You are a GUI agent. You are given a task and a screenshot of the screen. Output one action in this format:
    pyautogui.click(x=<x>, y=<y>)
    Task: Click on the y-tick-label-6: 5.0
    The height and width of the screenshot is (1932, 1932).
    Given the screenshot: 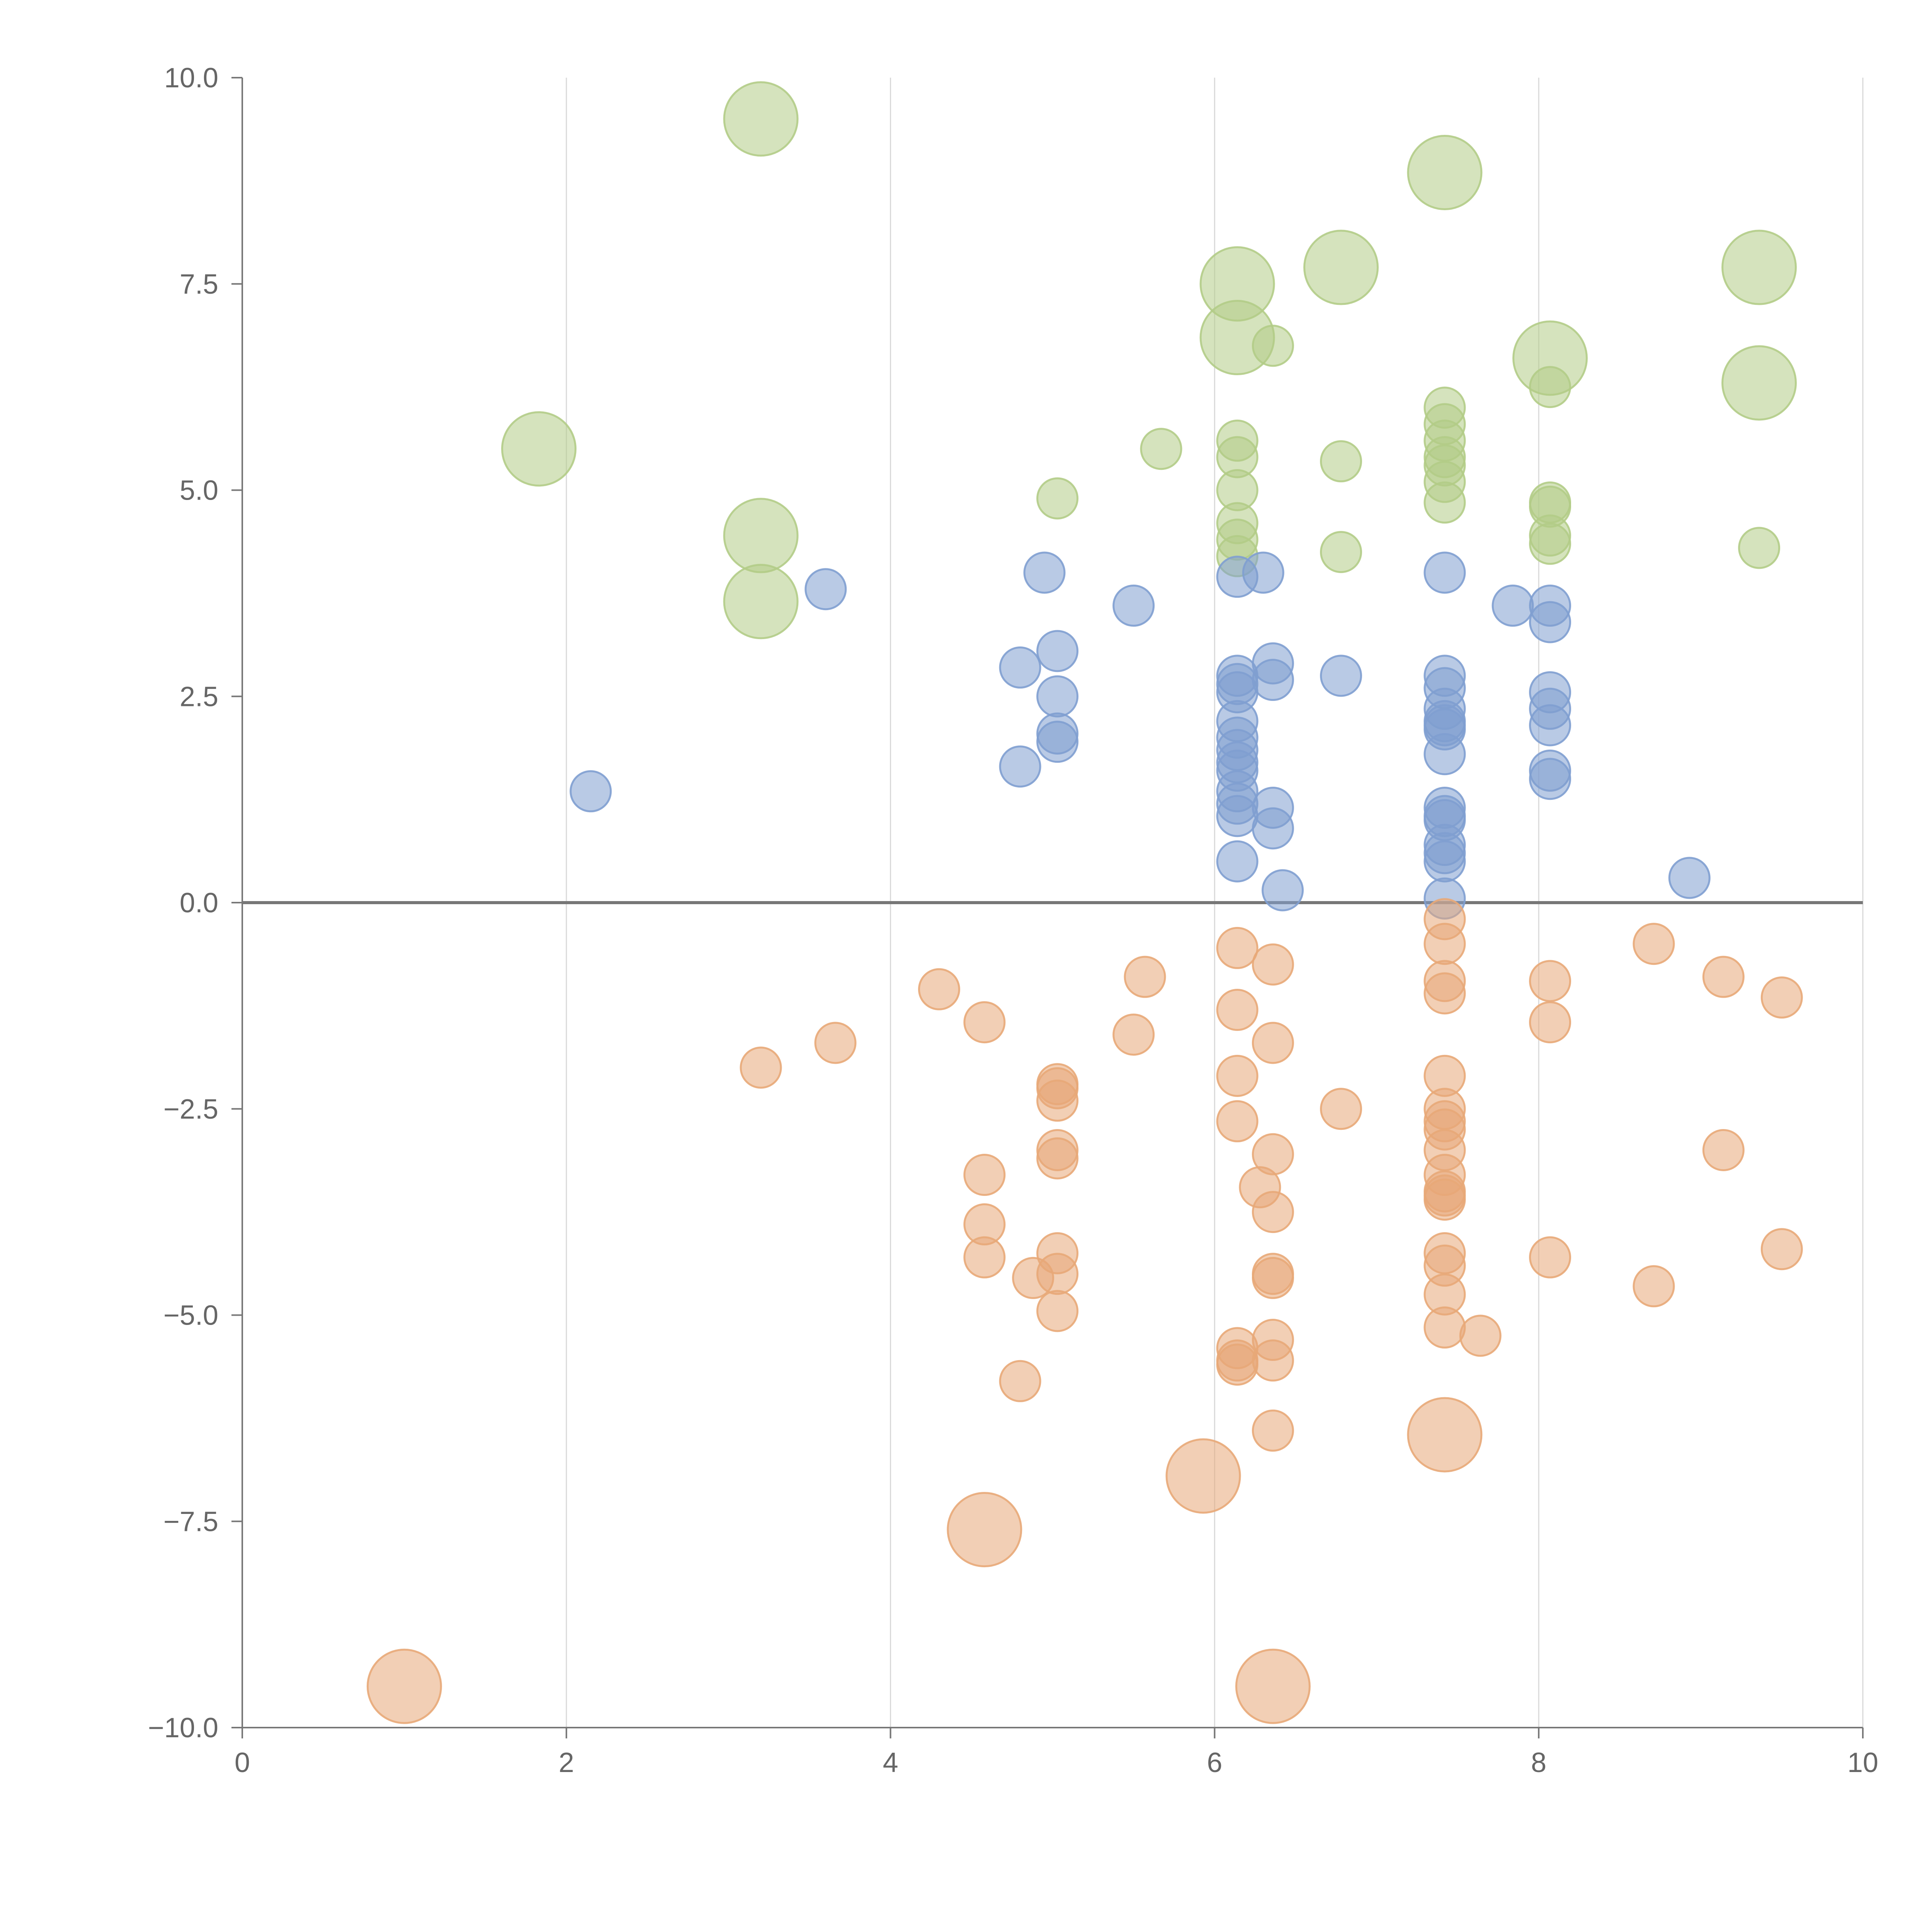 What is the action you would take?
    pyautogui.click(x=199, y=491)
    